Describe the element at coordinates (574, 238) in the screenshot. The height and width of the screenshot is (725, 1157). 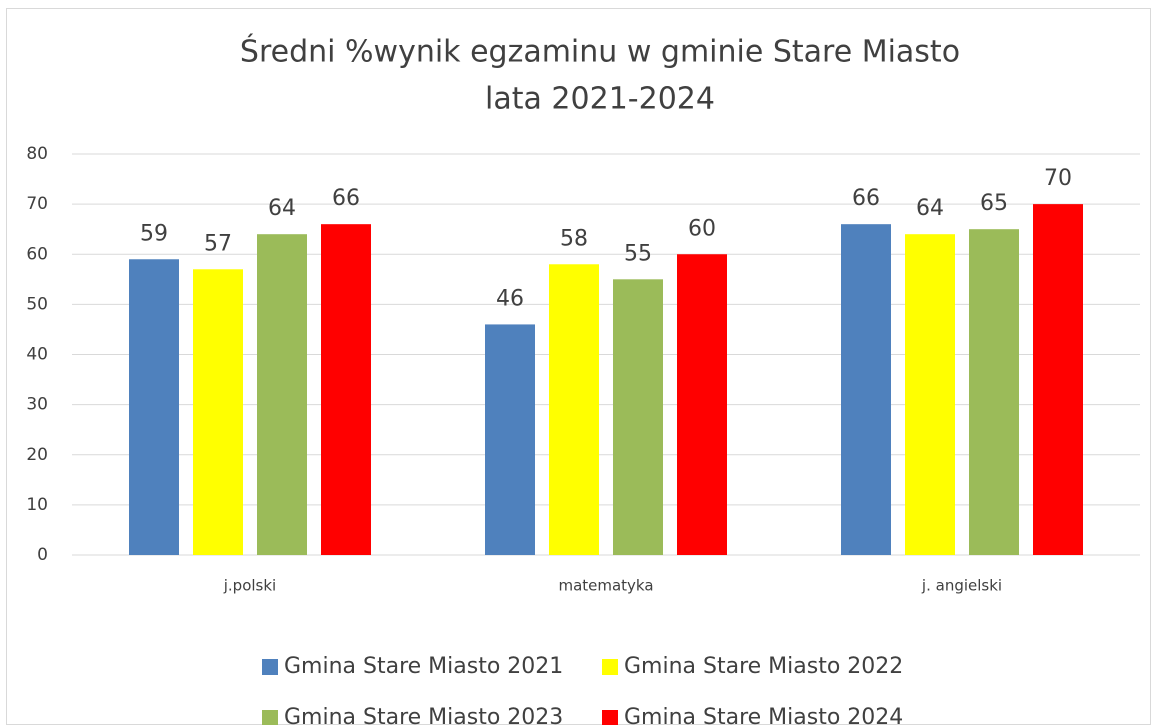
I see `data-label: 58` at that location.